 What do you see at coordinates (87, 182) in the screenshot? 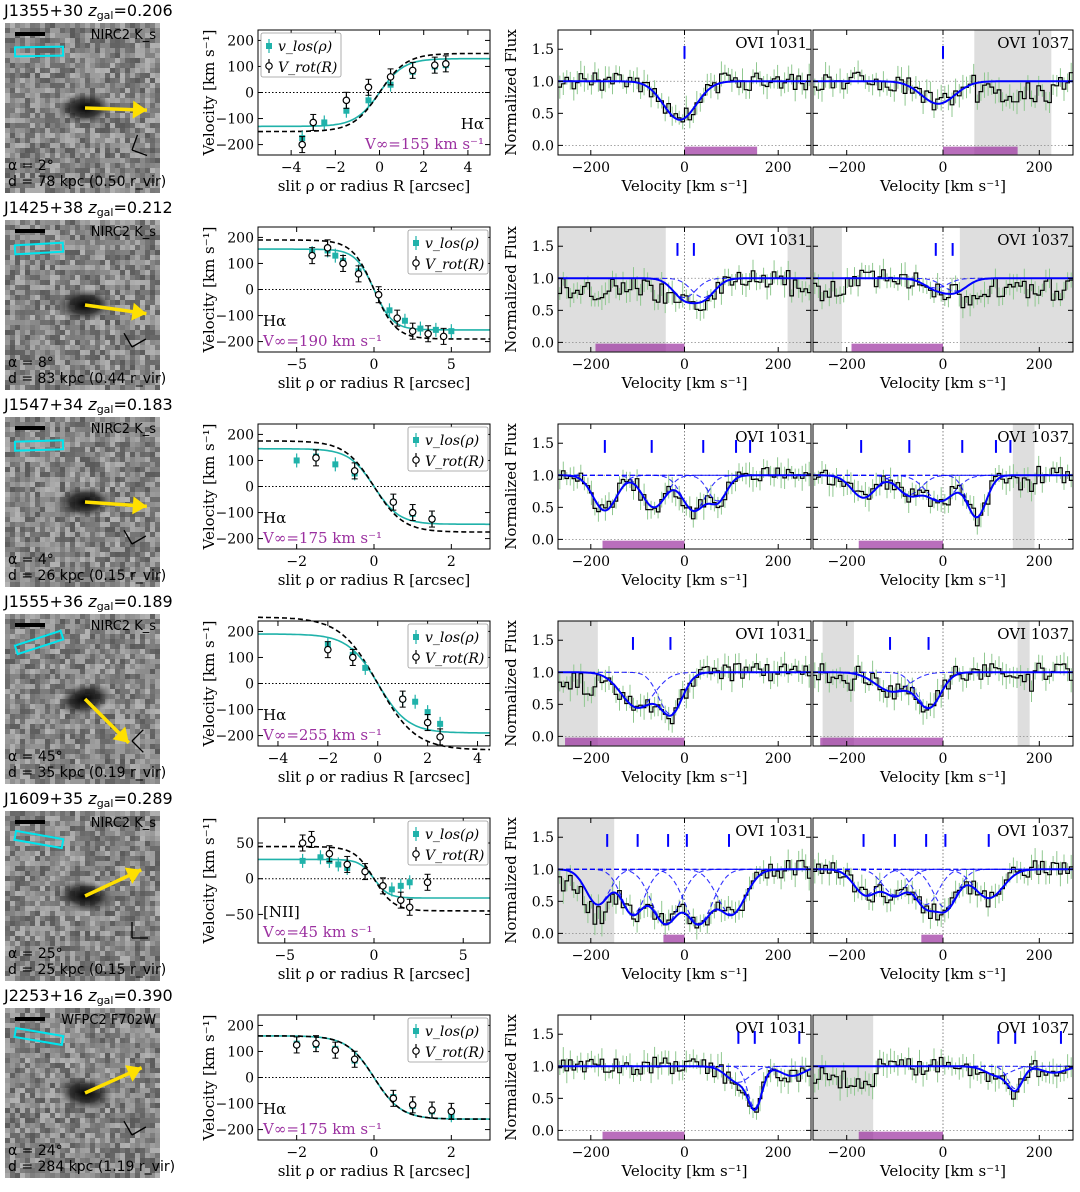
I see `distance-label: d = 78 kpc (0.50 r_vir)` at bounding box center [87, 182].